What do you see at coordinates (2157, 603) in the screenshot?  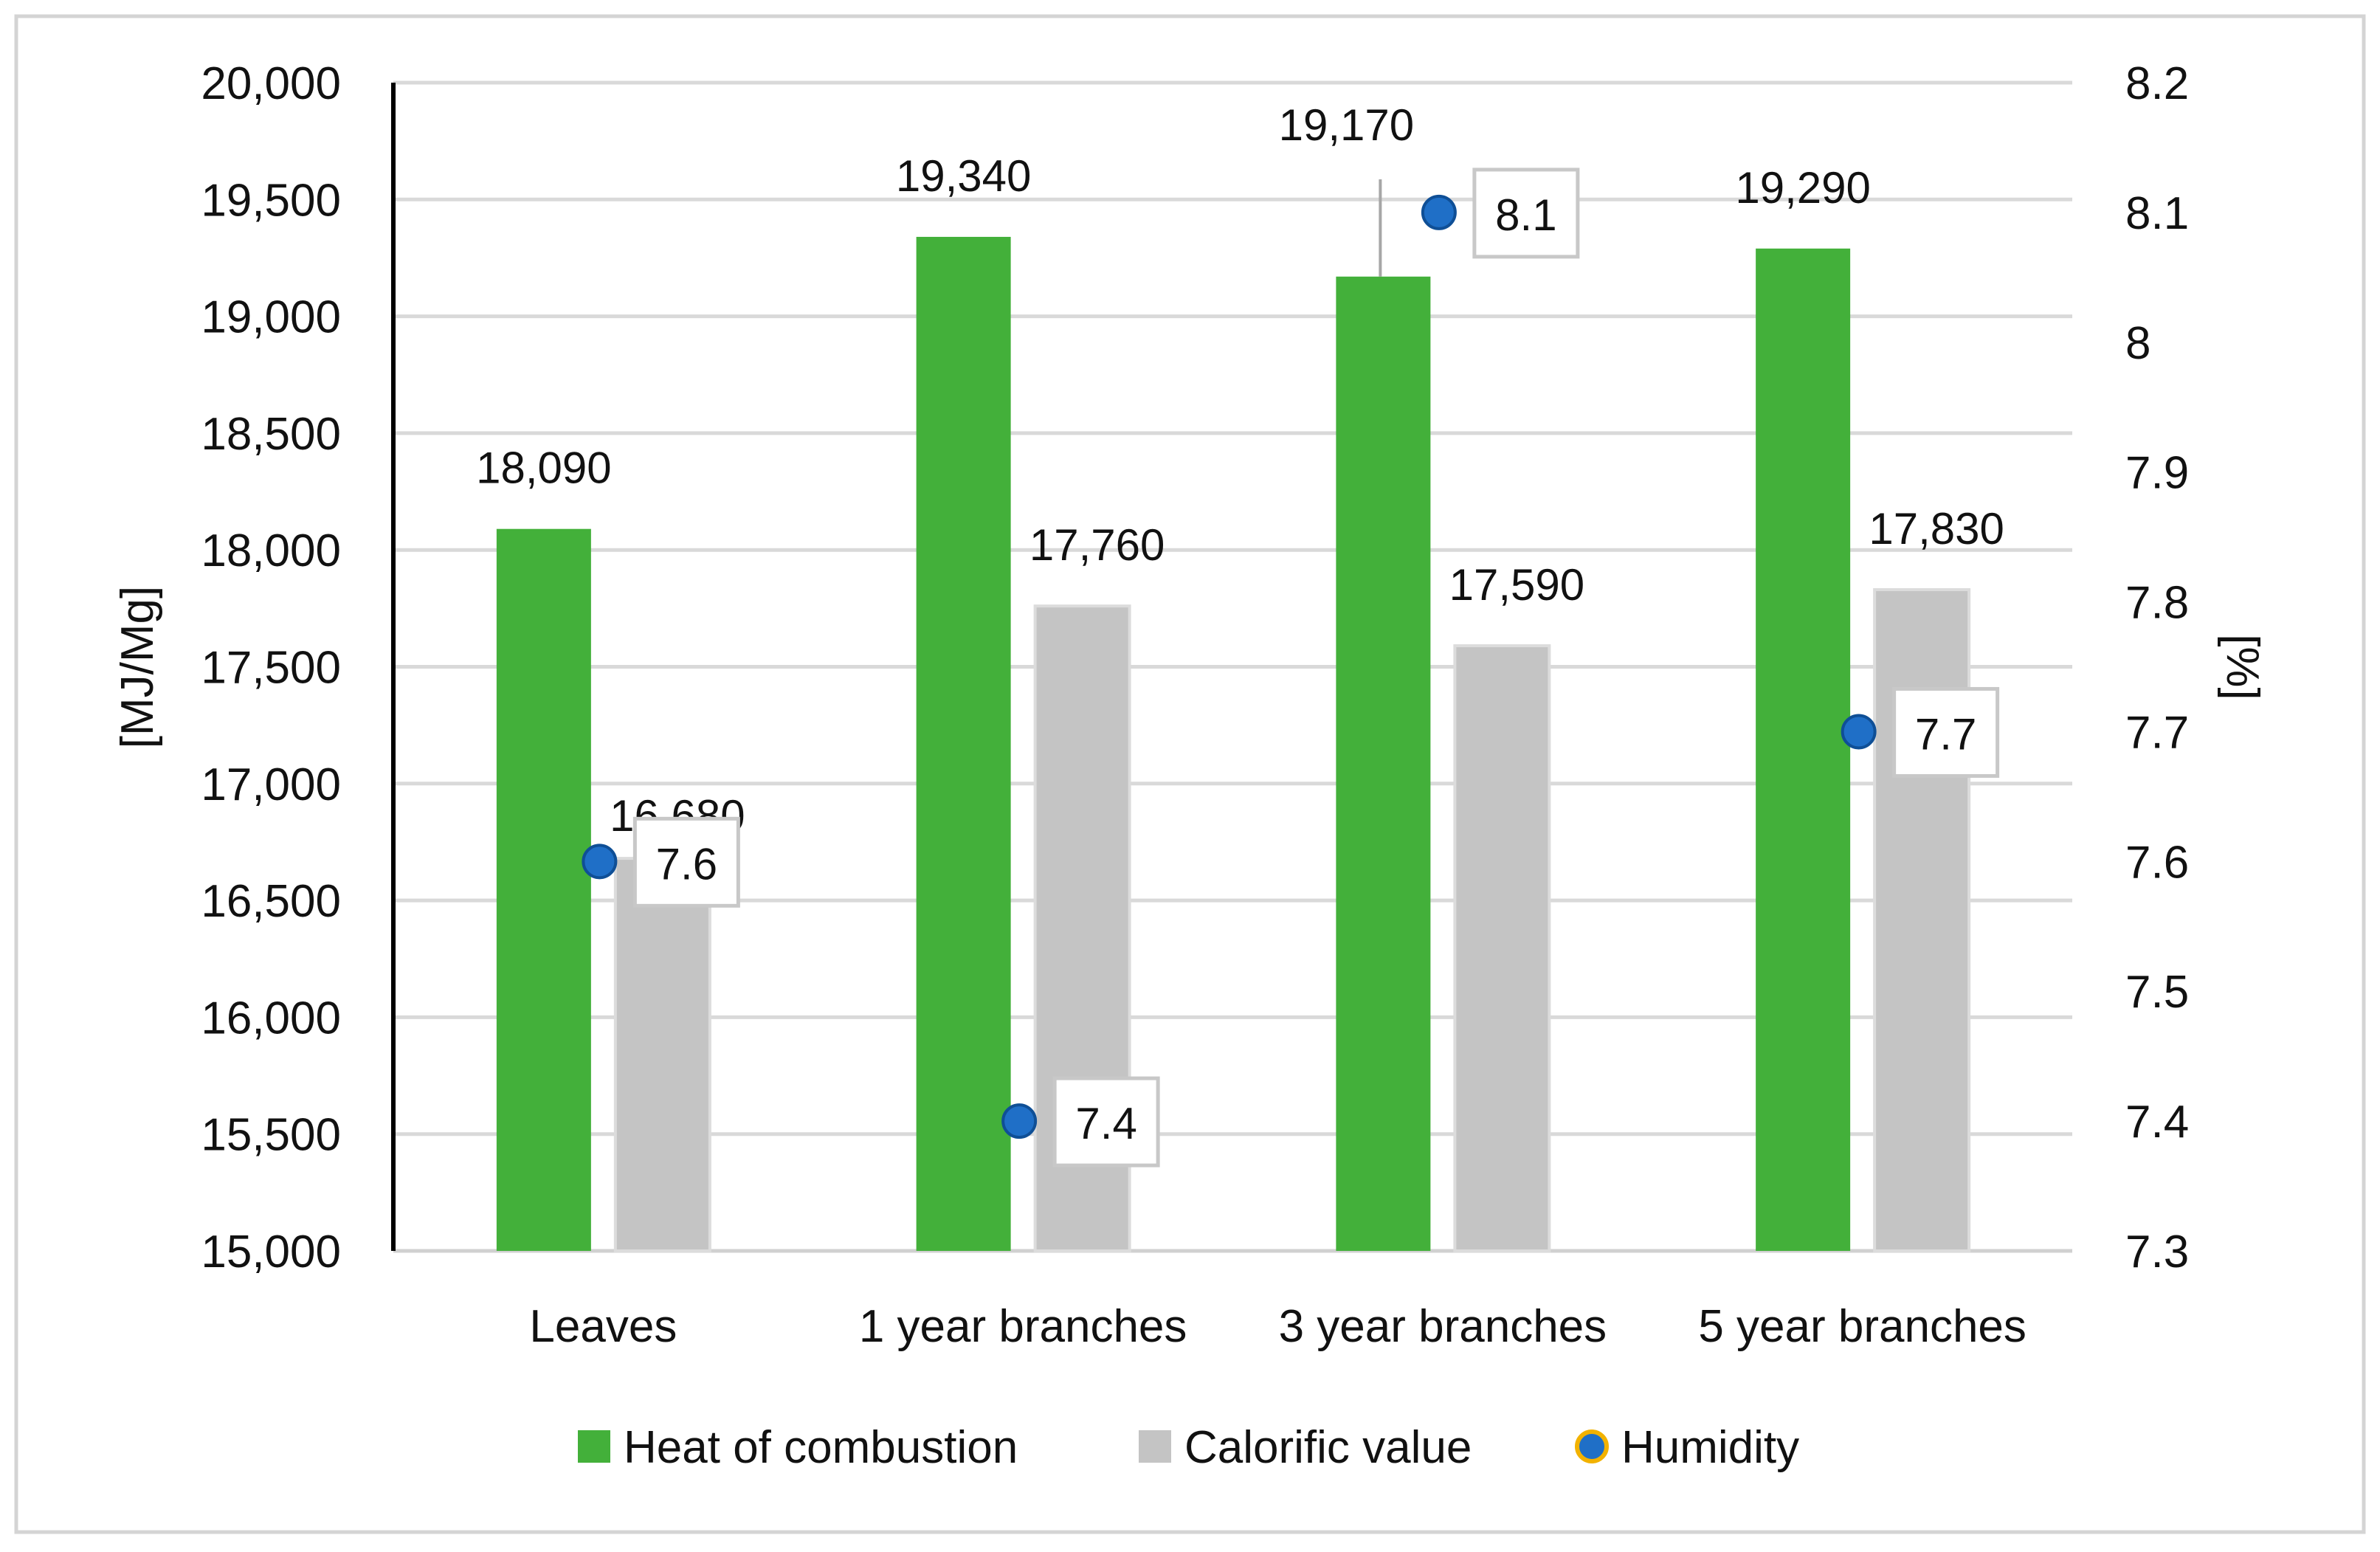 I see `right-tick-label: 7.8` at bounding box center [2157, 603].